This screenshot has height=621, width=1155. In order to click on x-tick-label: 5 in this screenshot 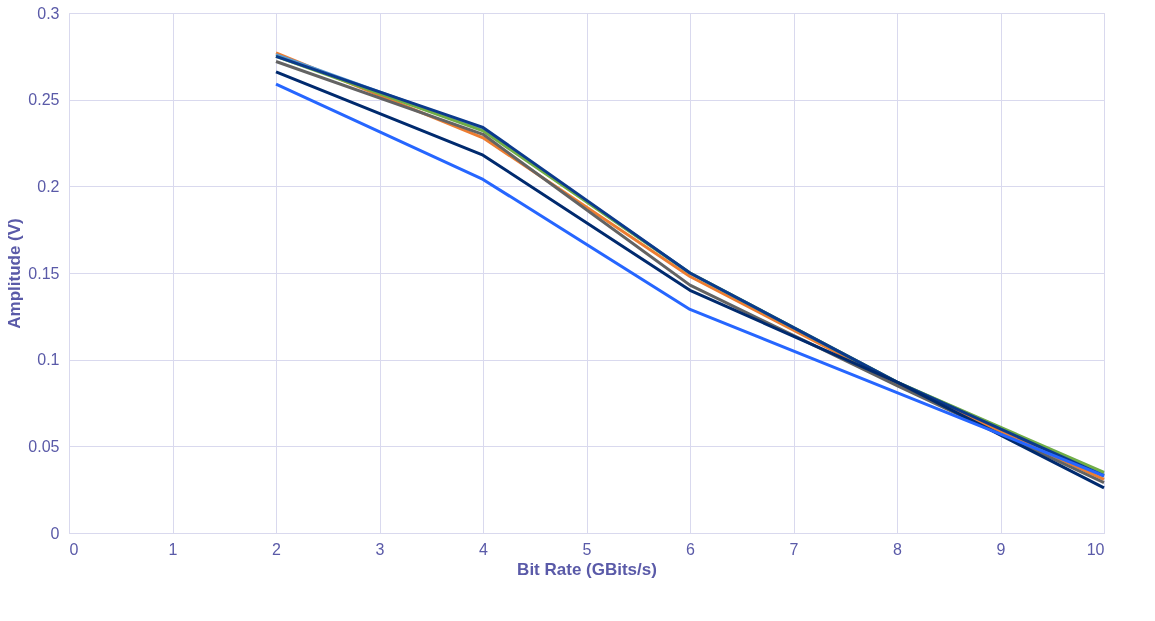, I will do `click(587, 549)`.